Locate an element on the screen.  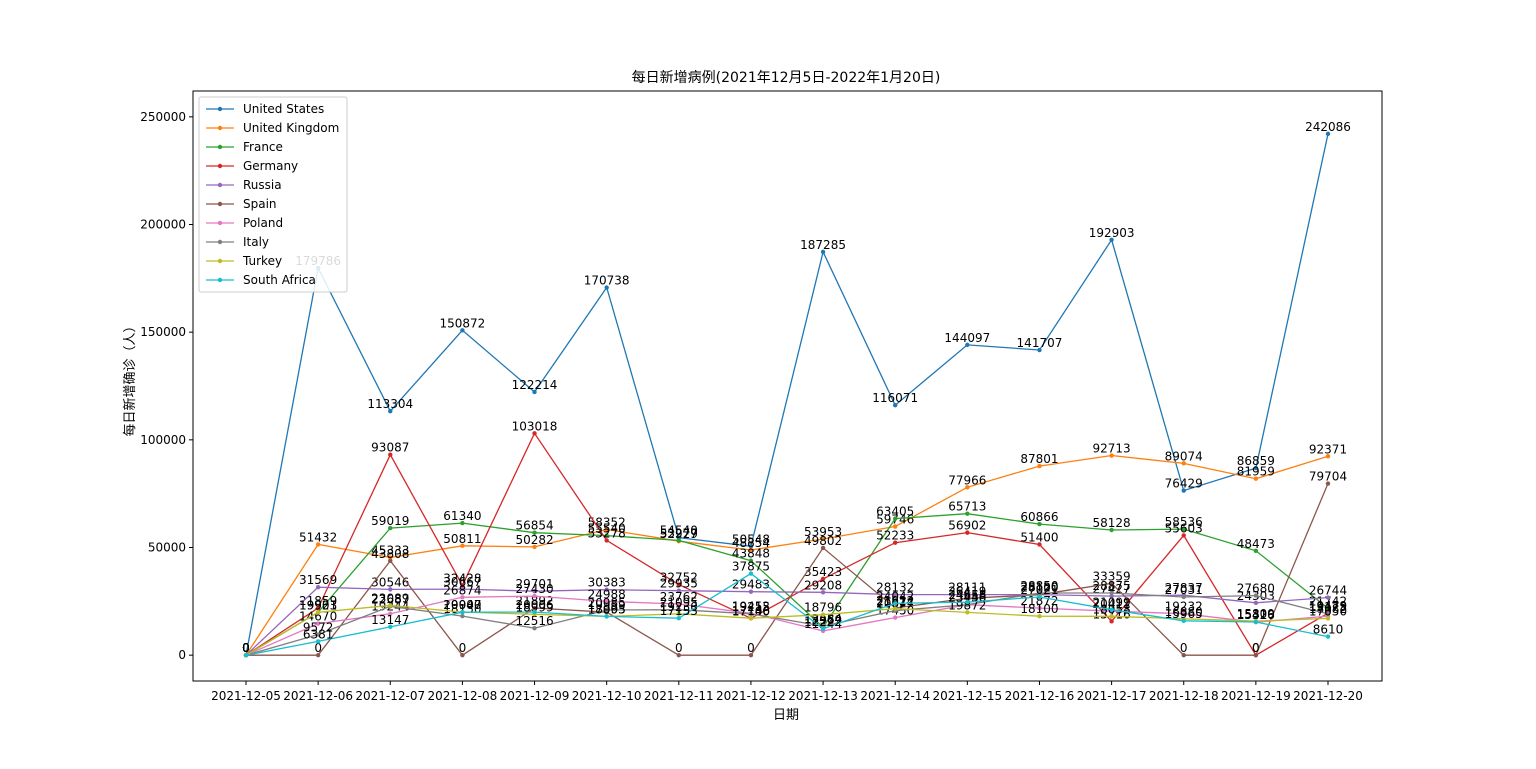
data-label: 19921 is located at coordinates (318, 605).